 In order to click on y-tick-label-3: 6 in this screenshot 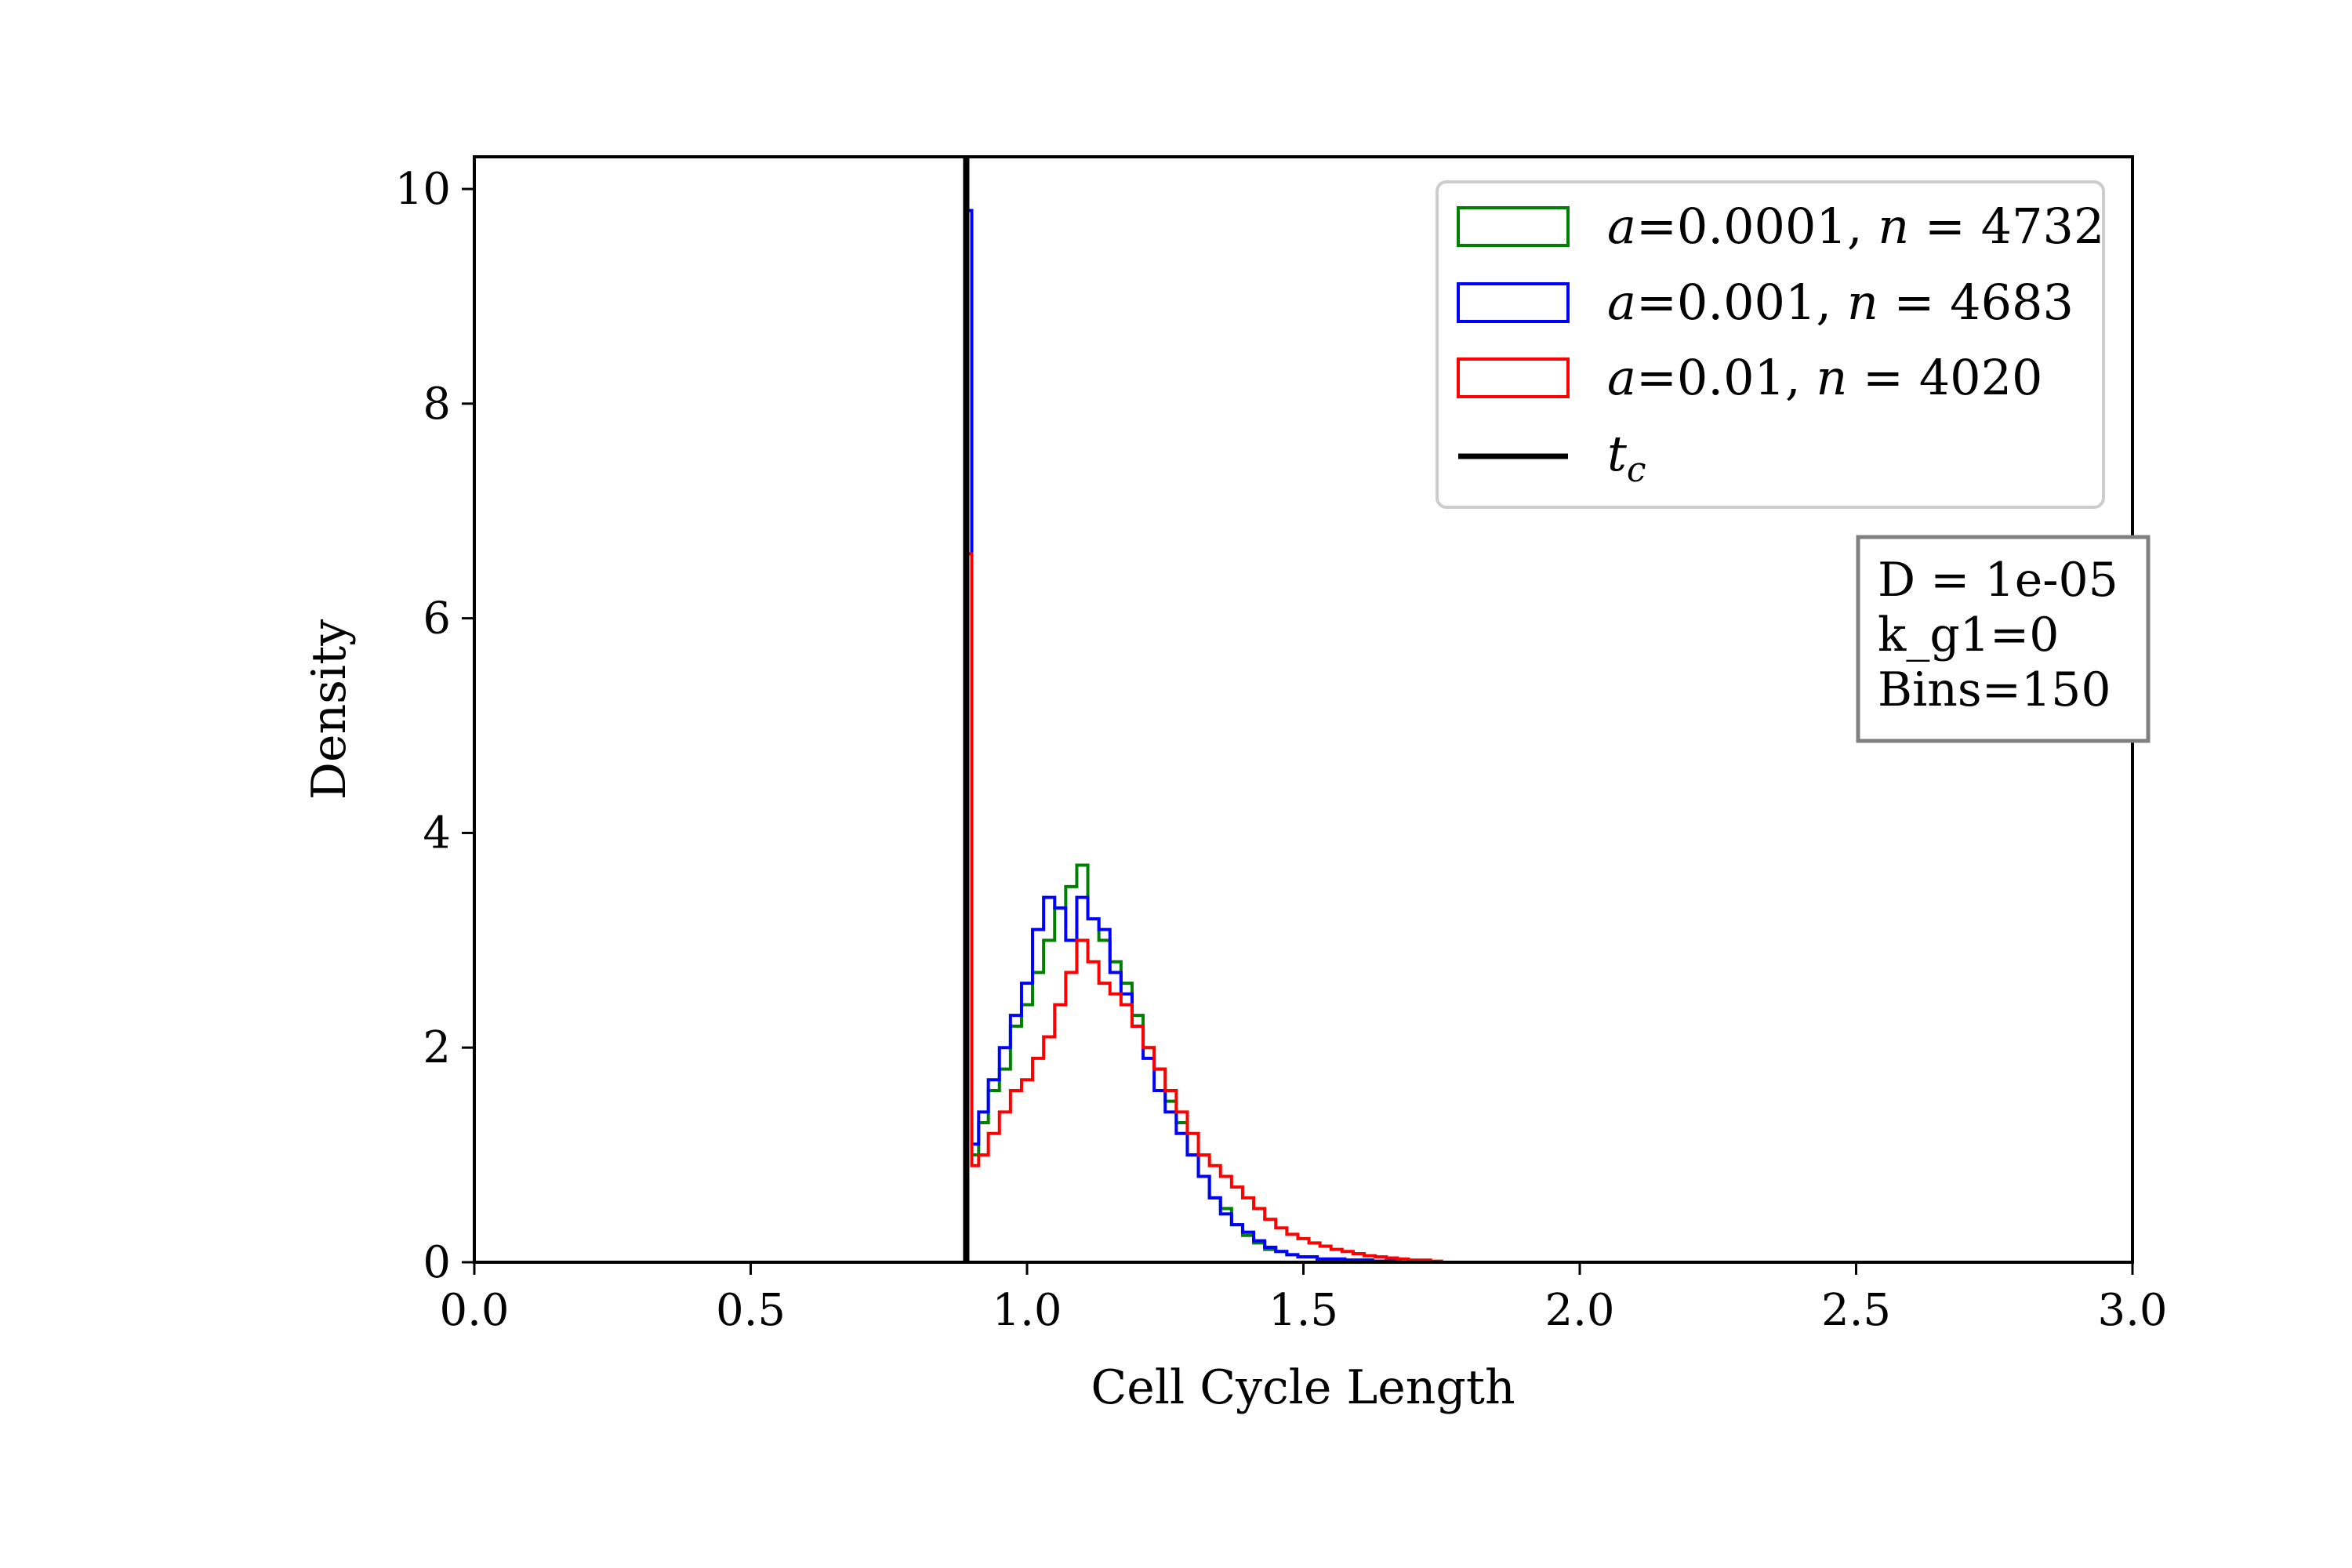, I will do `click(437, 618)`.